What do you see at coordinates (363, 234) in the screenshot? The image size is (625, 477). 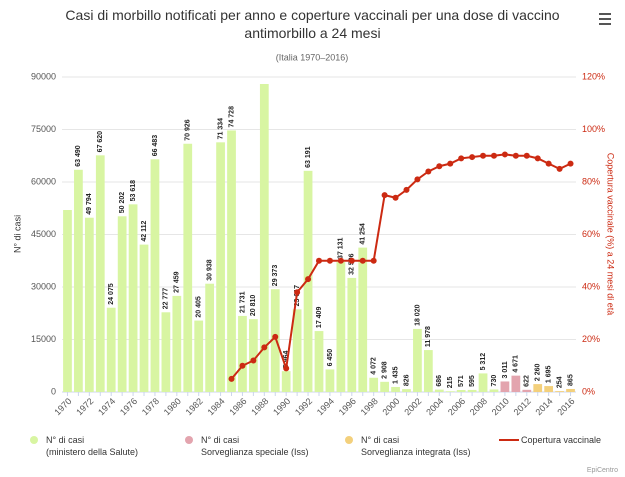 I see `data-label: 41 254` at bounding box center [363, 234].